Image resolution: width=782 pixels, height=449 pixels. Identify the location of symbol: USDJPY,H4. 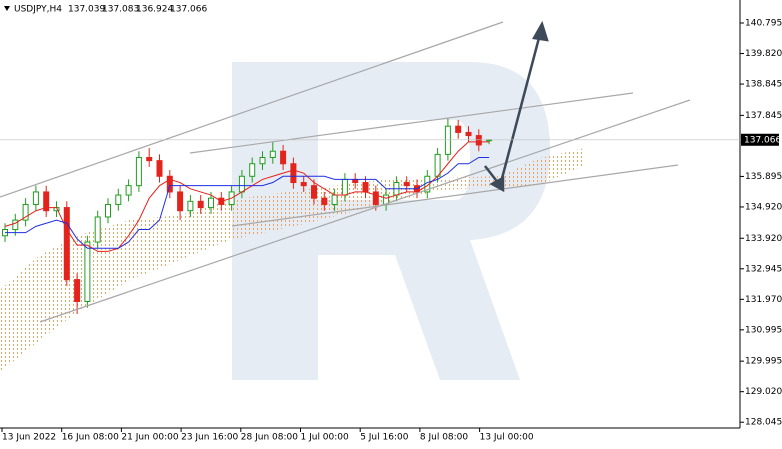
(38, 10).